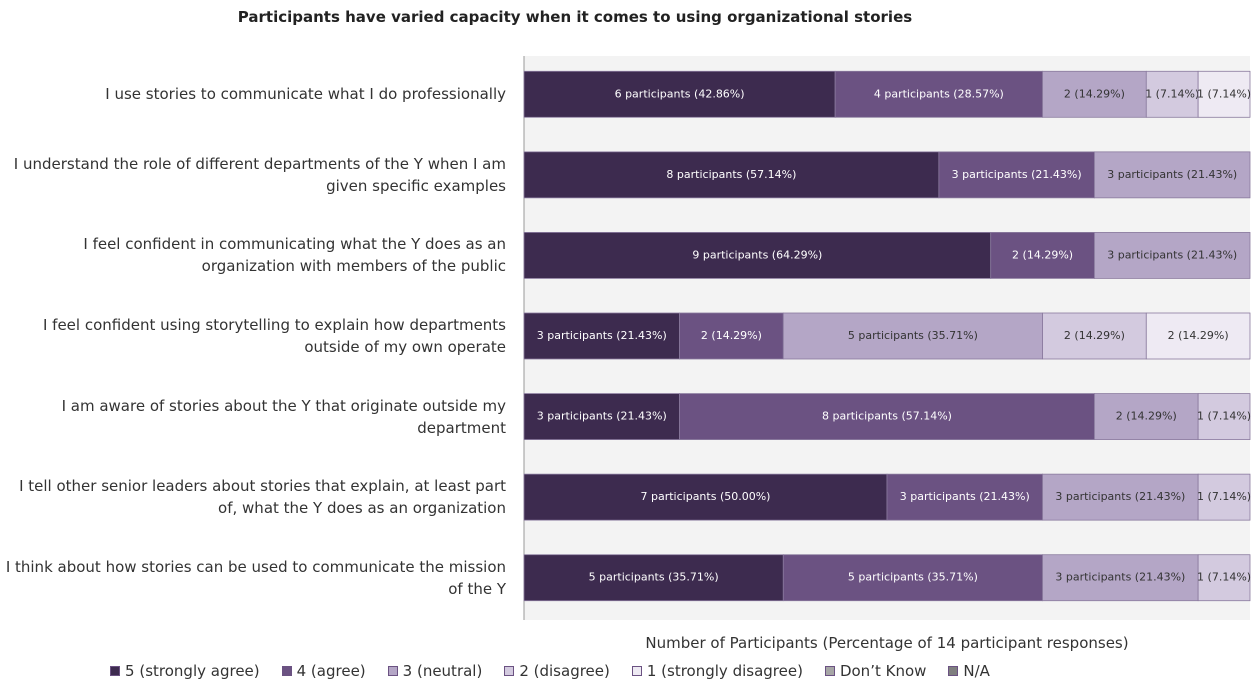 The height and width of the screenshot is (691, 1255). Describe the element at coordinates (976, 671) in the screenshot. I see `legend-label: N/A` at that location.